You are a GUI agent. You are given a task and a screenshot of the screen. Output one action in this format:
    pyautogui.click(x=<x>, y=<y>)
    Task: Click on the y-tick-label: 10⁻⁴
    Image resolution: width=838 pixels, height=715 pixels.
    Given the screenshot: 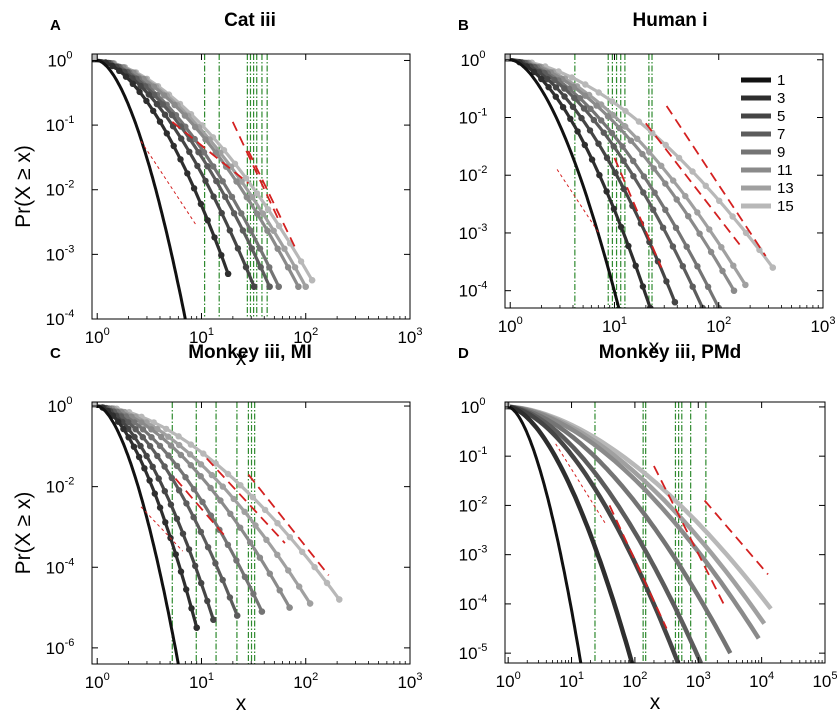 What is the action you would take?
    pyautogui.click(x=60, y=566)
    